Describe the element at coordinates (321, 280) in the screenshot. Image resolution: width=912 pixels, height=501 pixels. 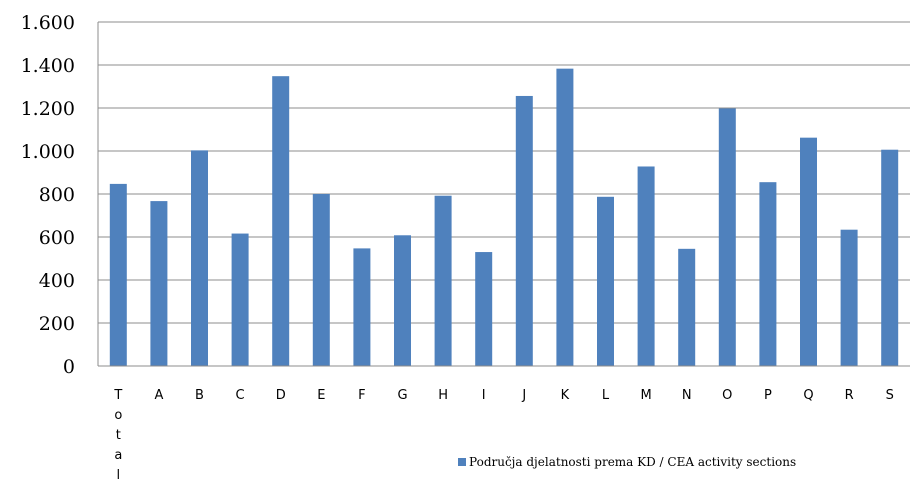
I see `bar-e` at that location.